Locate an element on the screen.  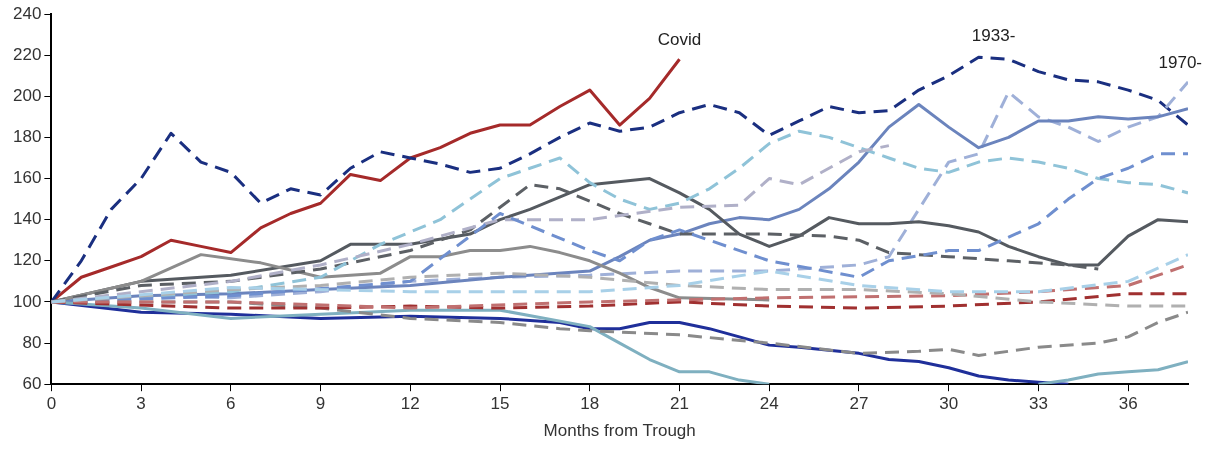
x-tick-label: 33 is located at coordinates (1038, 404).